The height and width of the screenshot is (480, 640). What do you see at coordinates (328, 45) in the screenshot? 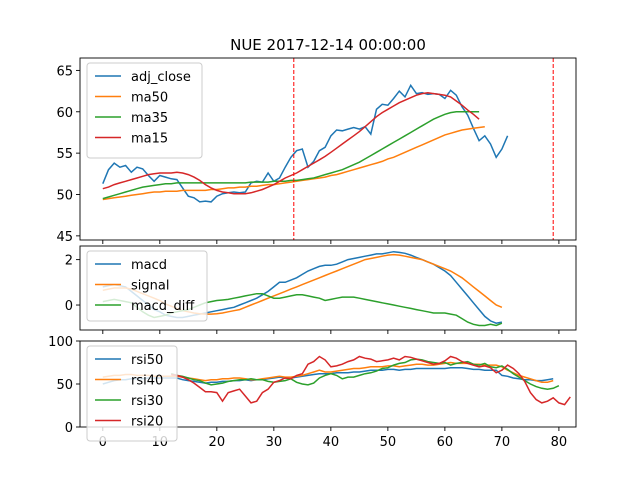
I see `chart-title: NUE 2017-12-14 00:00:00` at bounding box center [328, 45].